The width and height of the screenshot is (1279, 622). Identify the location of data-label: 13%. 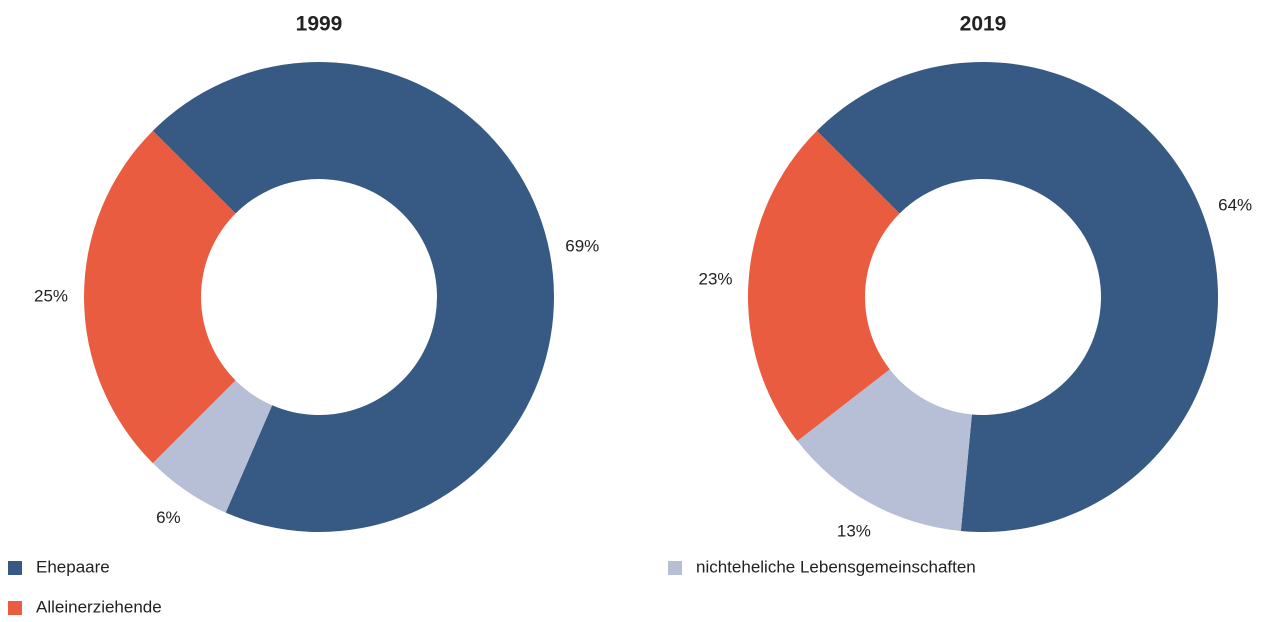
(854, 530).